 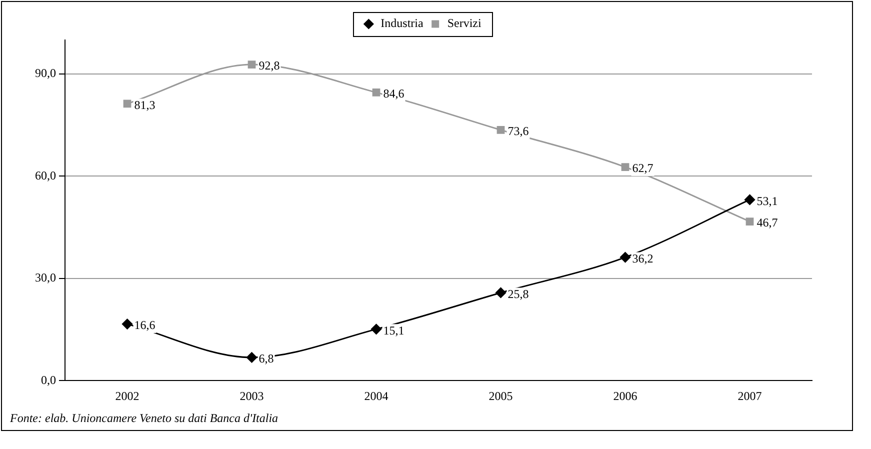 I want to click on data-label: 6,8, so click(x=266, y=359).